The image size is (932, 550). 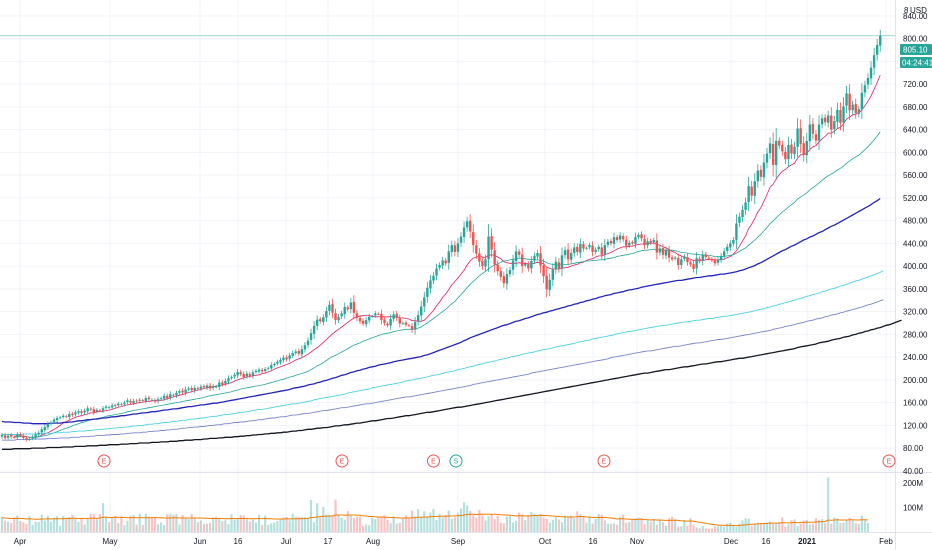 I want to click on price-scale-header: 8 USD, so click(x=915, y=10).